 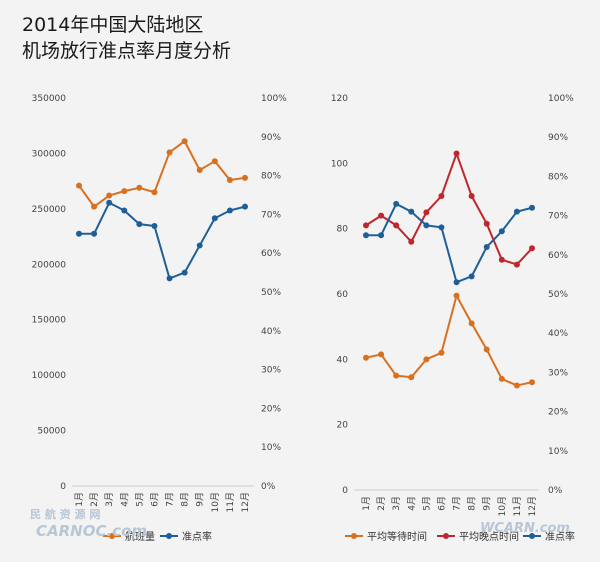 What do you see at coordinates (532, 506) in the screenshot?
I see `x-tick-label: 12月` at bounding box center [532, 506].